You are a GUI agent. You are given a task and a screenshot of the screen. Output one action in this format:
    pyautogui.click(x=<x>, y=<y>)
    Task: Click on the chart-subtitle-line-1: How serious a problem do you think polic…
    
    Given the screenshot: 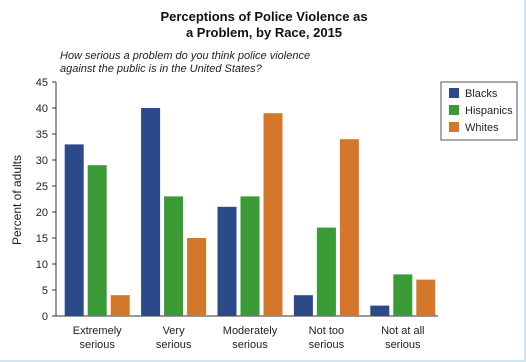 What is the action you would take?
    pyautogui.click(x=185, y=56)
    